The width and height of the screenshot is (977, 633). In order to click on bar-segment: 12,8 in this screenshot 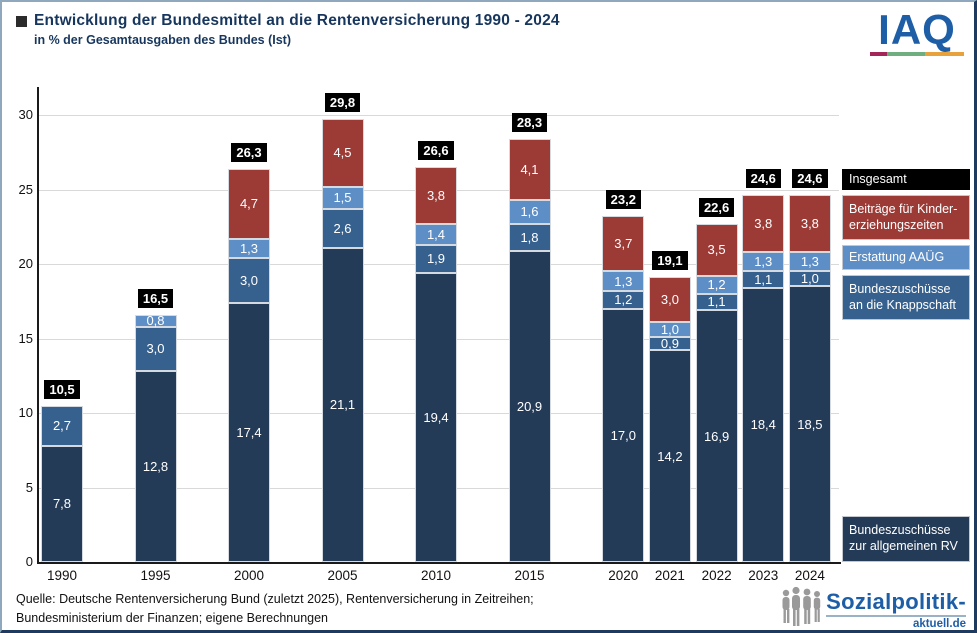, I will do `click(155, 466)`.